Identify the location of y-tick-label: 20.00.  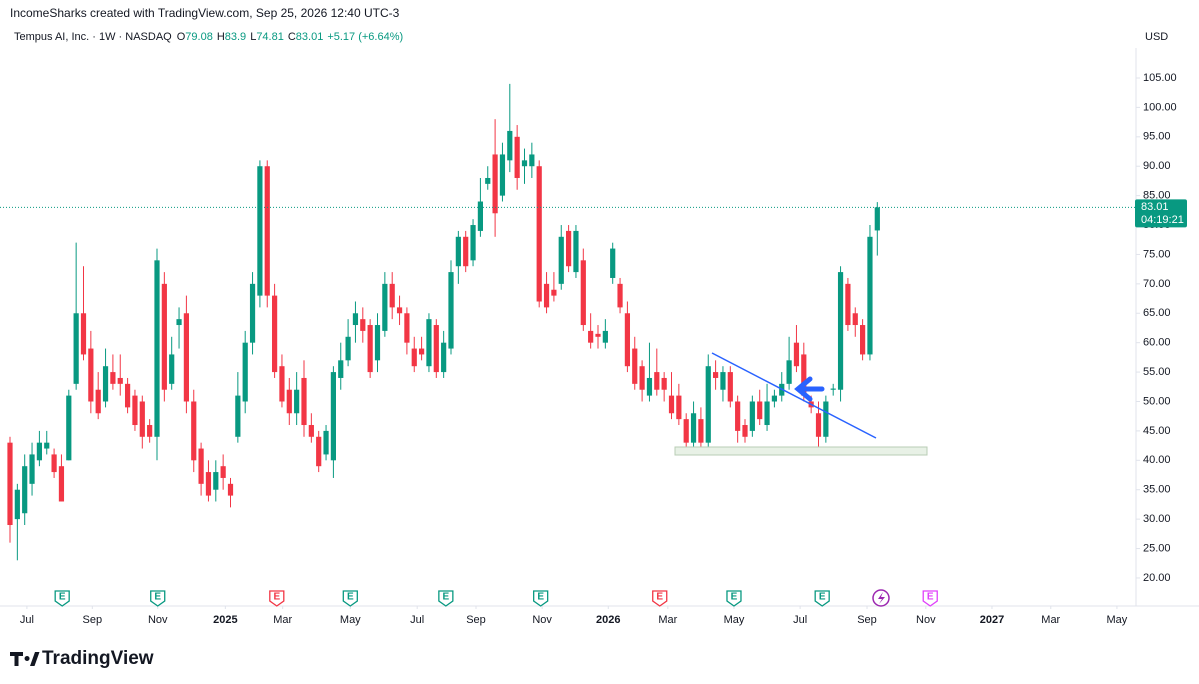
(1157, 578).